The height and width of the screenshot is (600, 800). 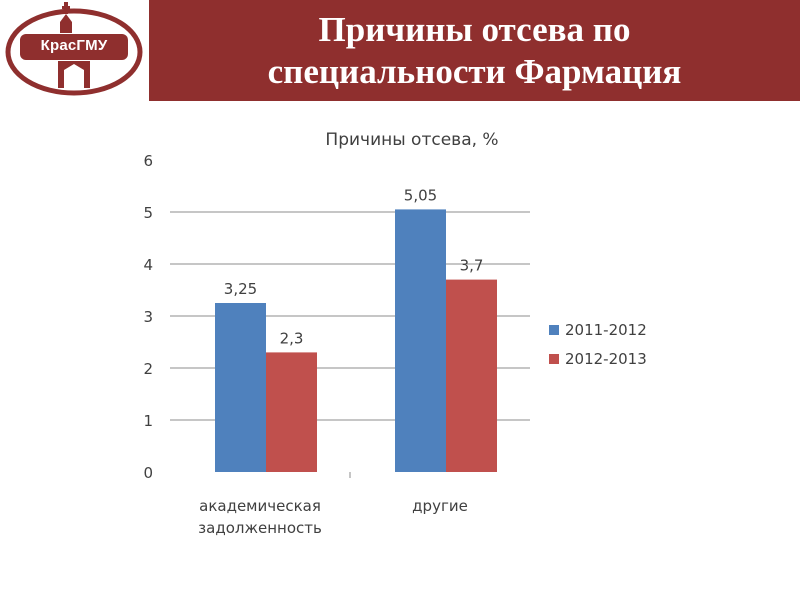 I want to click on y-tick-label: 1, so click(x=148, y=421).